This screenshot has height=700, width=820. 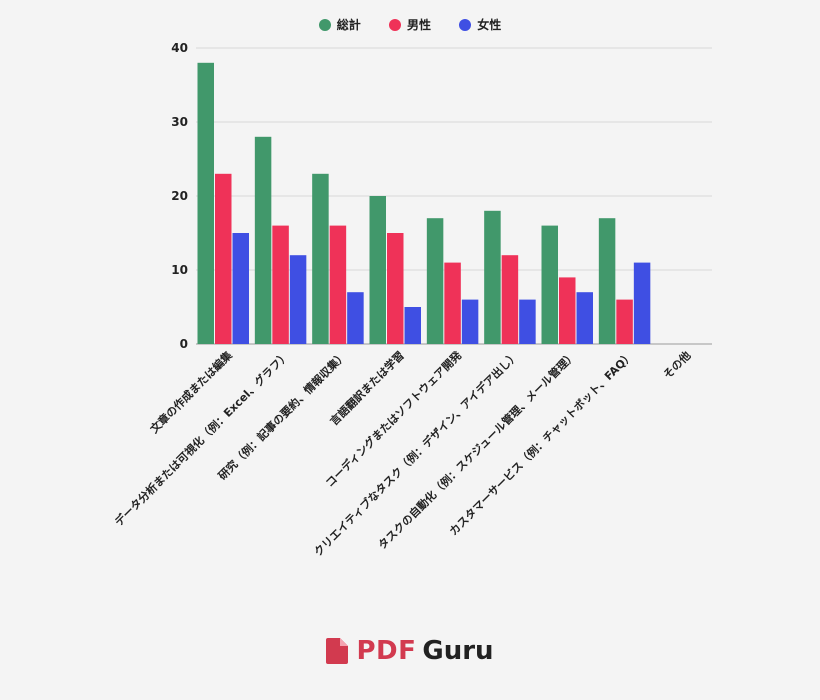 I want to click on y-tick-label-1: 10, so click(x=179, y=270).